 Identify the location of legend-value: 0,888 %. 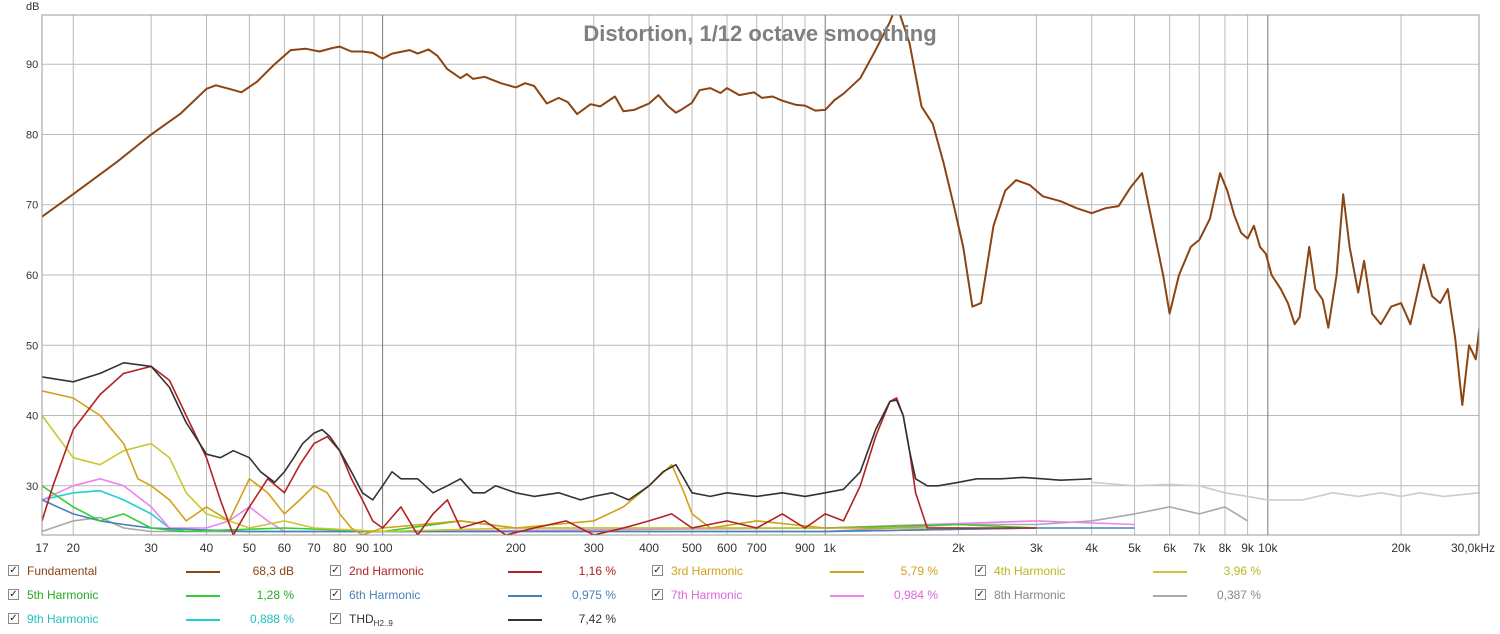
(271, 619).